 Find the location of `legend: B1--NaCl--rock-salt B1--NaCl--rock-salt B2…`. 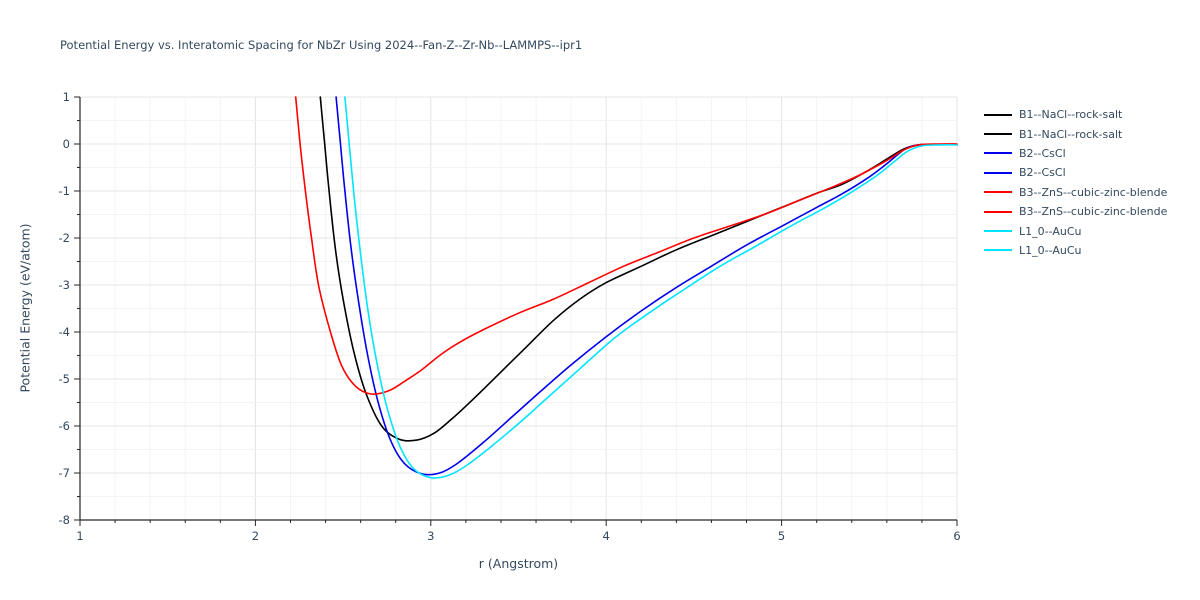

legend: B1--NaCl--rock-salt B1--NaCl--rock-salt B2… is located at coordinates (1075, 182).